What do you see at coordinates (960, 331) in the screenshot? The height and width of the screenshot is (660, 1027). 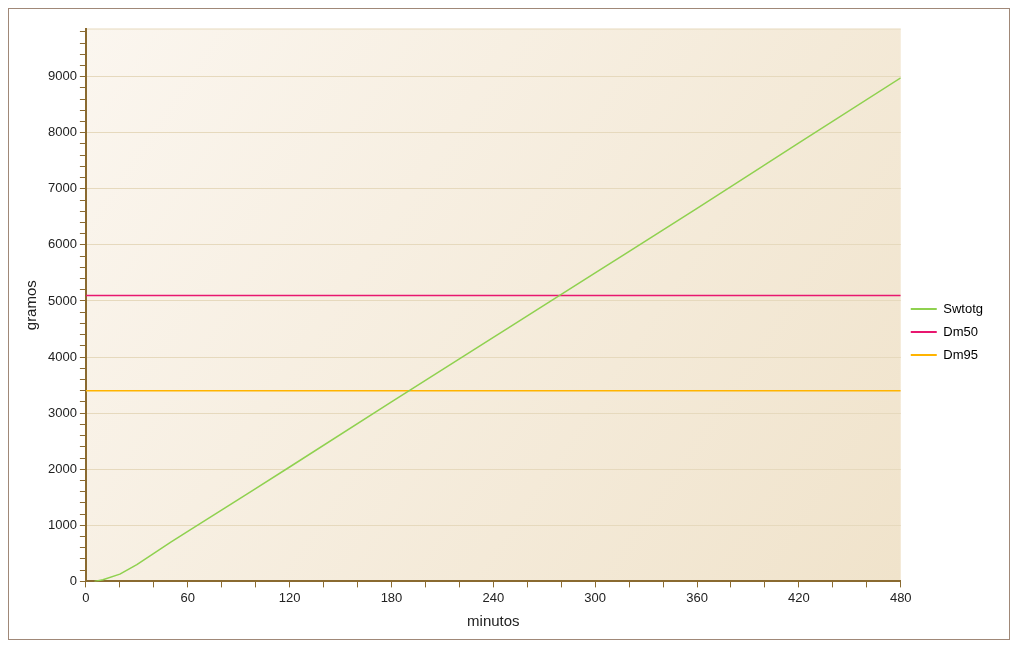 I see `legend-label: Dm50` at bounding box center [960, 331].